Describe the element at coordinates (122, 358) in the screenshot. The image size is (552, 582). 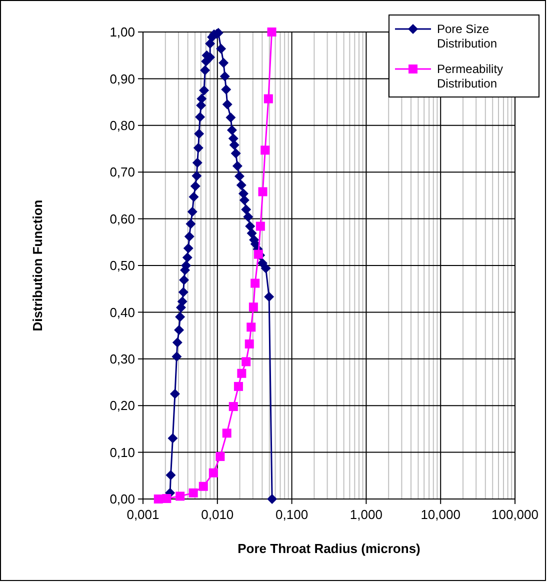
I see `y-tick-label: 0,30` at that location.